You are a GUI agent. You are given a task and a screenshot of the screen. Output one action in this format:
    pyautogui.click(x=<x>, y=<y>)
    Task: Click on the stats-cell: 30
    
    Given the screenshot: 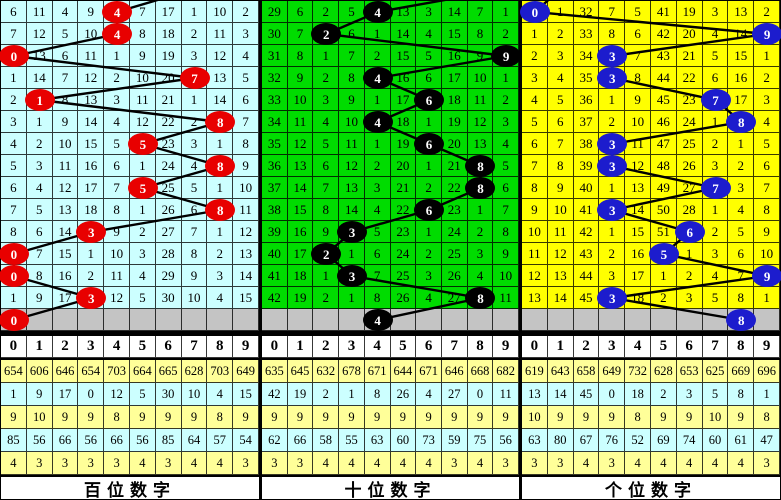 What is the action you would take?
    pyautogui.click(x=168, y=394)
    